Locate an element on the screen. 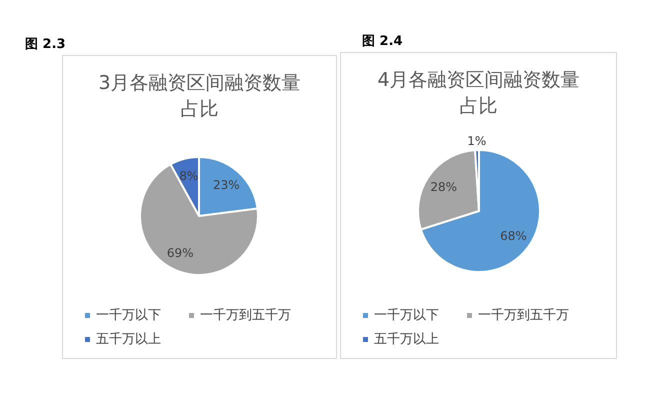 The width and height of the screenshot is (663, 398). pie-slice is located at coordinates (480, 211).